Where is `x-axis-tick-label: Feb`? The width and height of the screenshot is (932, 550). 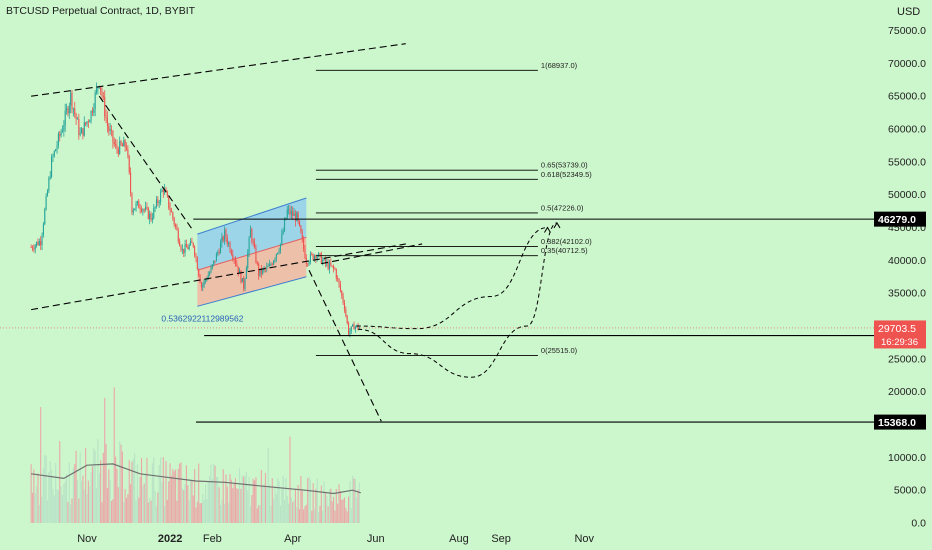 x-axis-tick-label: Feb is located at coordinates (212, 539).